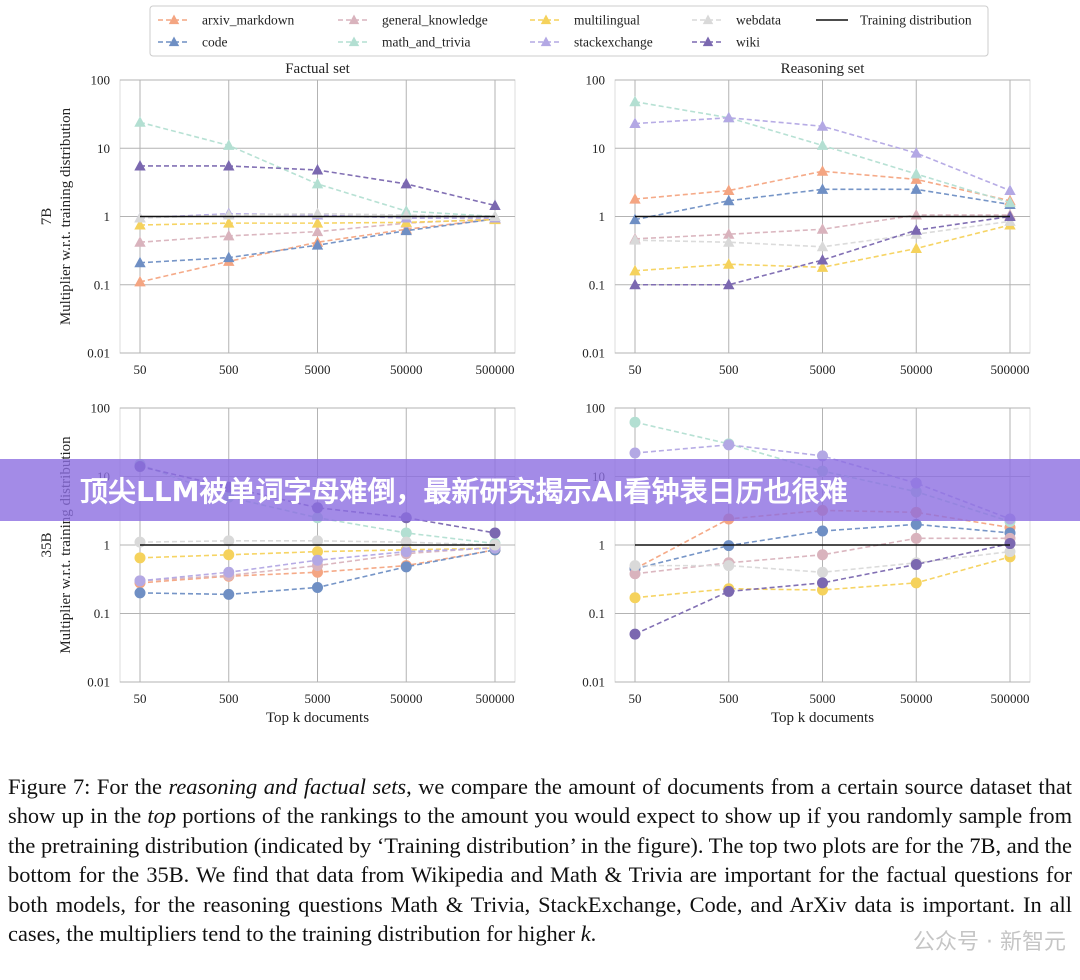 This screenshot has width=1080, height=980. I want to click on x-axis-label: Top k documents, so click(317, 718).